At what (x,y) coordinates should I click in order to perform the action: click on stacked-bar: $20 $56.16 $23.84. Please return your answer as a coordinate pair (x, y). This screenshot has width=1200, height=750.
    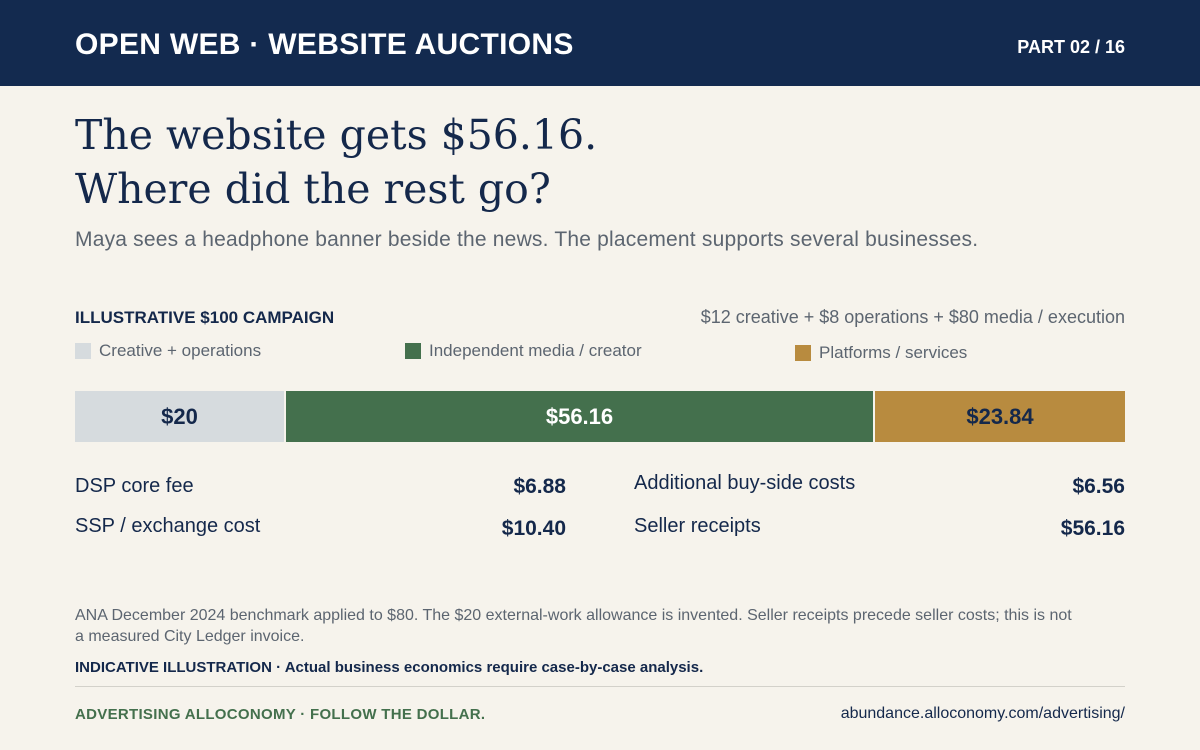
    Looking at the image, I should click on (600, 416).